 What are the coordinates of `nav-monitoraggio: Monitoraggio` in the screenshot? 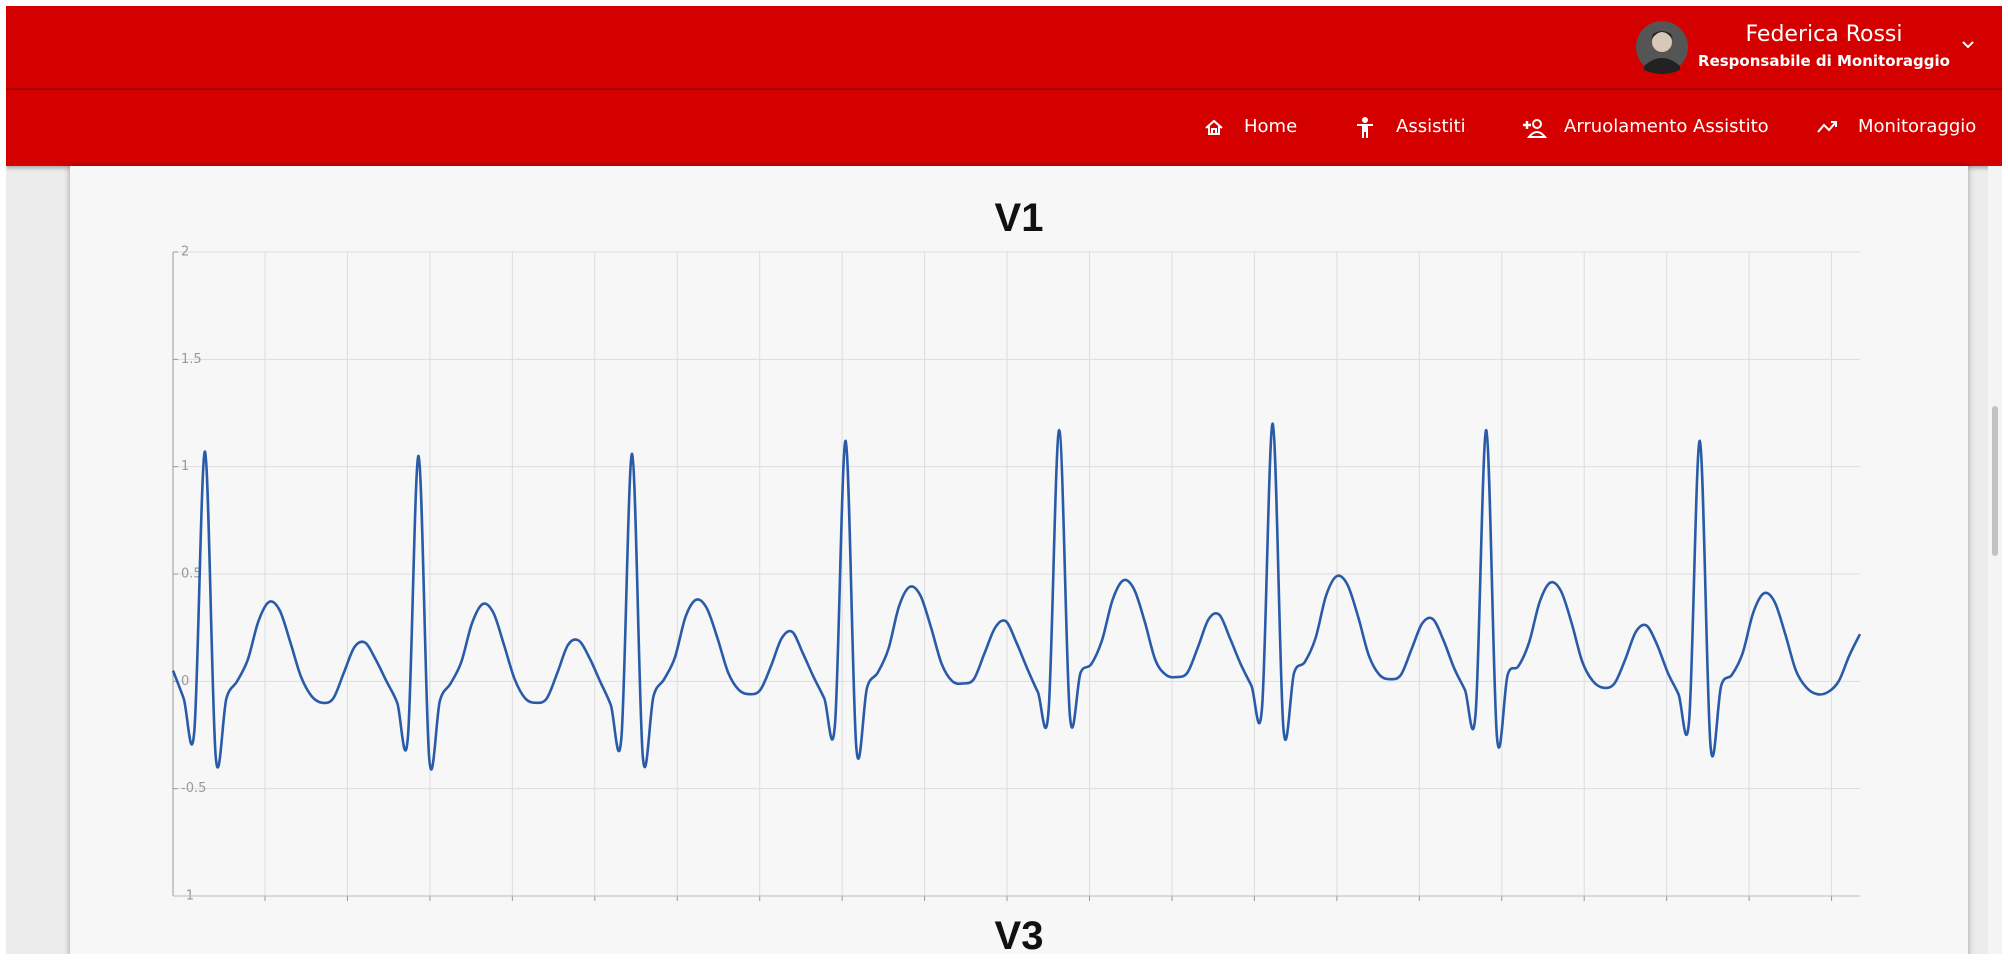 It's located at (1917, 126).